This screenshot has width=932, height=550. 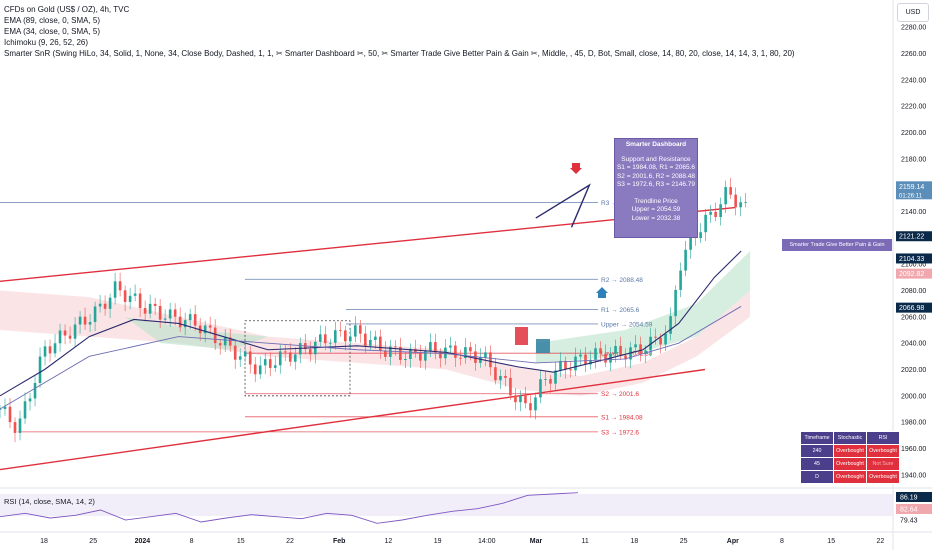 What do you see at coordinates (913, 12) in the screenshot?
I see `currency-button: USD` at bounding box center [913, 12].